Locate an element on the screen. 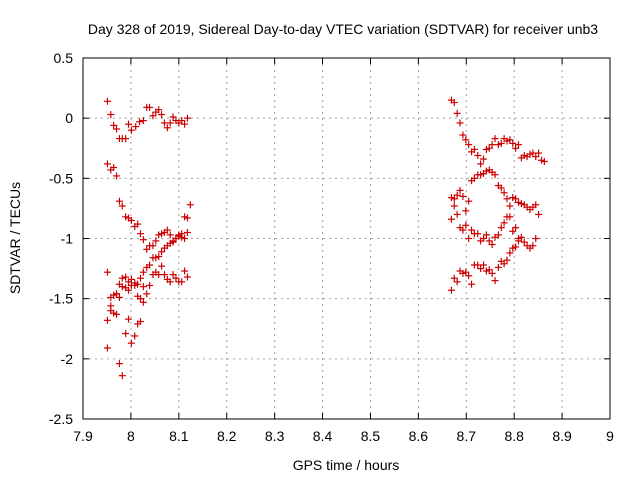 This screenshot has height=480, width=640. x-tick-label: 8.7 is located at coordinates (467, 436).